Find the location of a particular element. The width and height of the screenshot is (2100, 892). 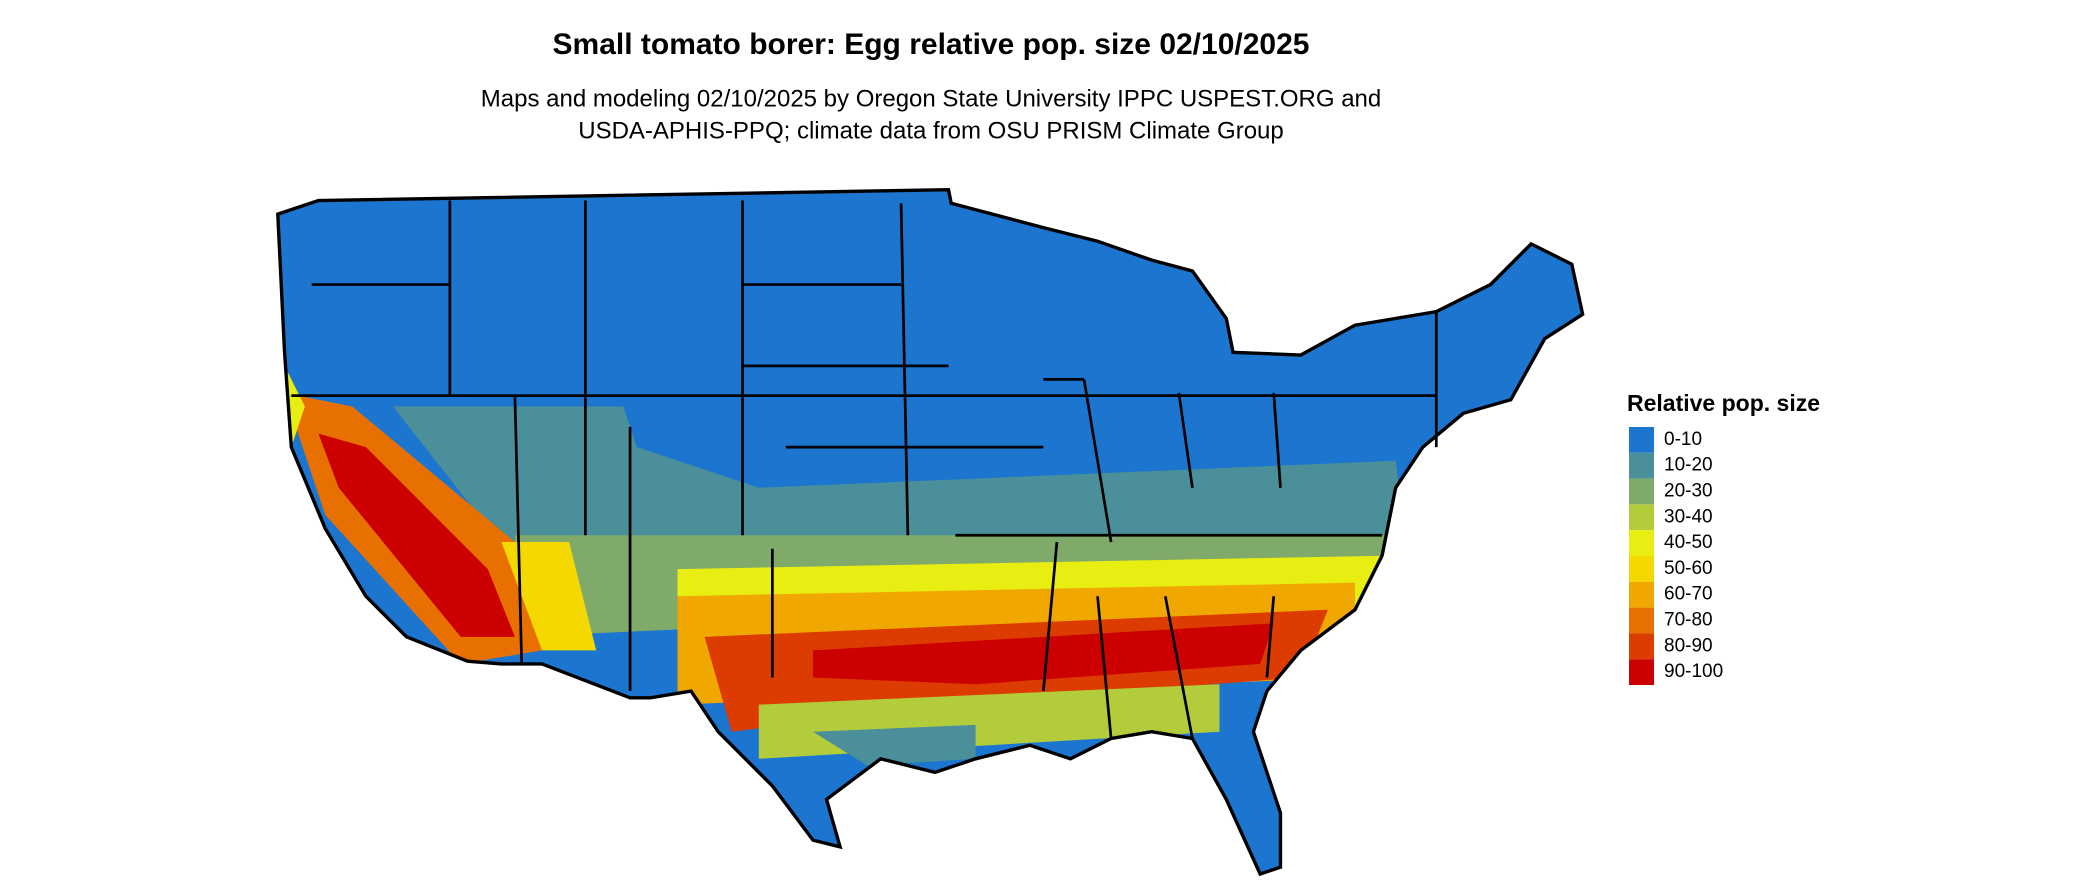

legend-label: 10-20 is located at coordinates (1688, 465).